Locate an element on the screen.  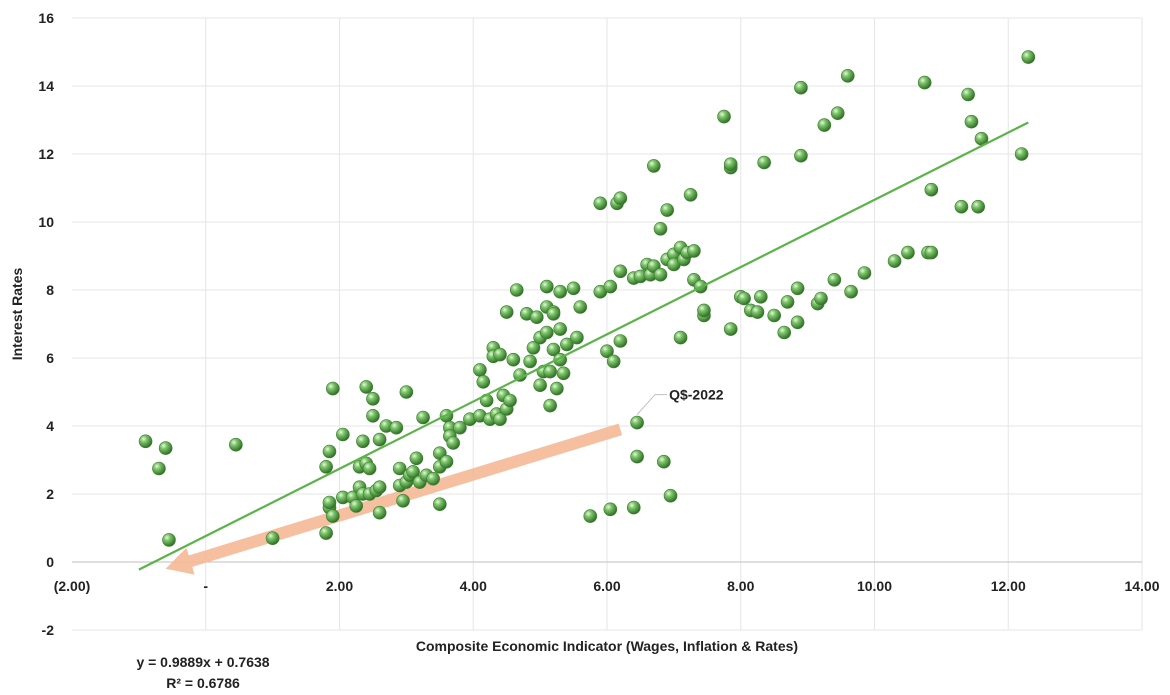
x-tick-label: 4.00 is located at coordinates (473, 586).